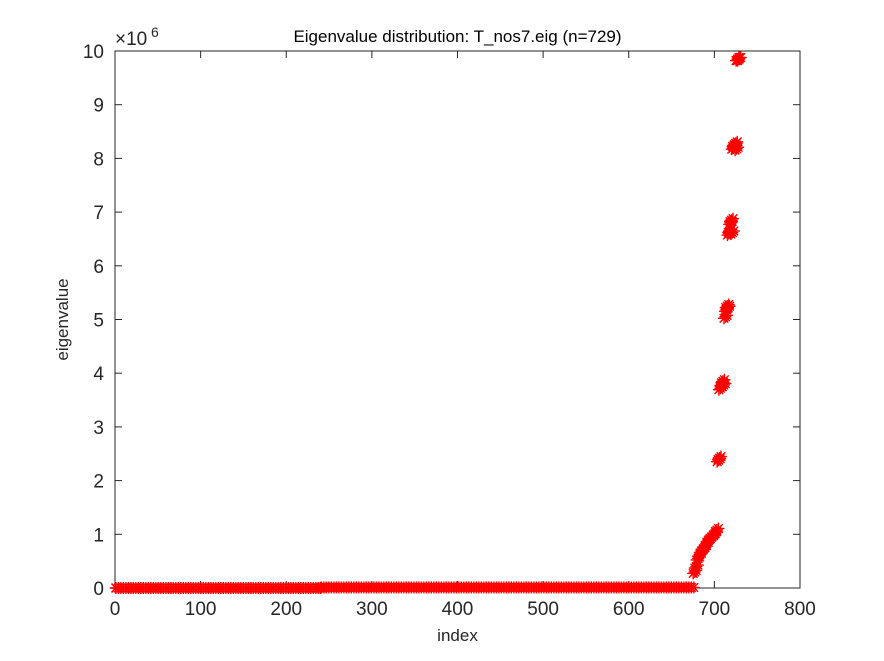  Describe the element at coordinates (155, 32) in the screenshot. I see `y-multiplier-exponent: 6` at that location.